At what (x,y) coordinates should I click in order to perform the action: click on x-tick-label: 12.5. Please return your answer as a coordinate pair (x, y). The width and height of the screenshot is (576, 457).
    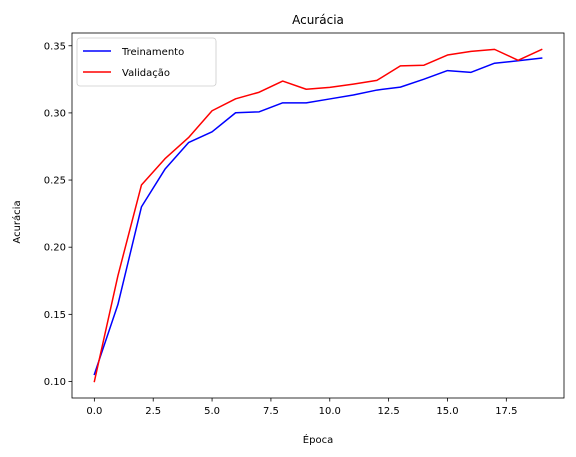
    Looking at the image, I should click on (388, 411).